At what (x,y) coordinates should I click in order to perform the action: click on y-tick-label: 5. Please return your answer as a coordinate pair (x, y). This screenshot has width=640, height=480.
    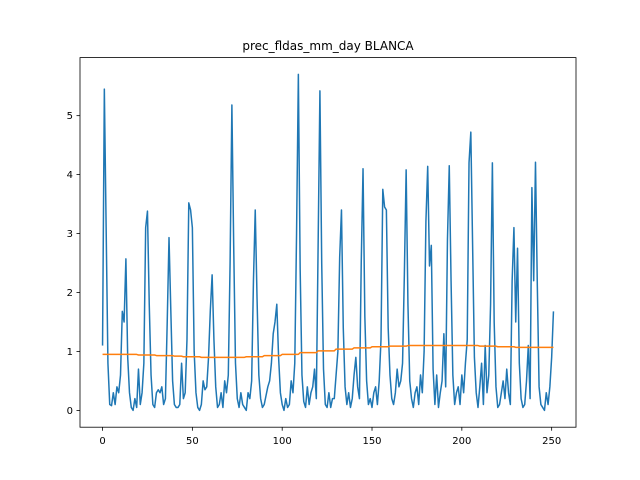
    Looking at the image, I should click on (70, 116).